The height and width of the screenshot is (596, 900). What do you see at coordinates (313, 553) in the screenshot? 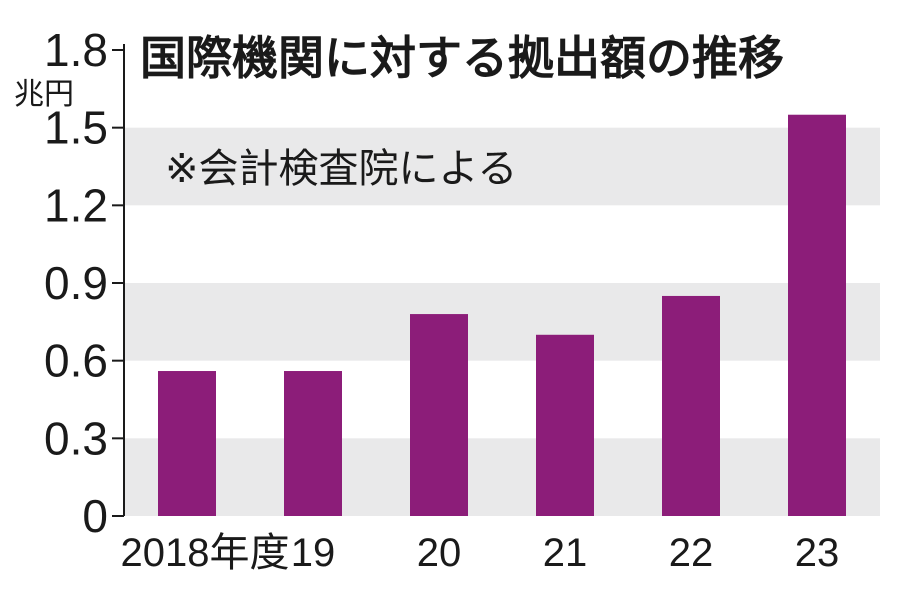
I see `x-tick-label: 19` at bounding box center [313, 553].